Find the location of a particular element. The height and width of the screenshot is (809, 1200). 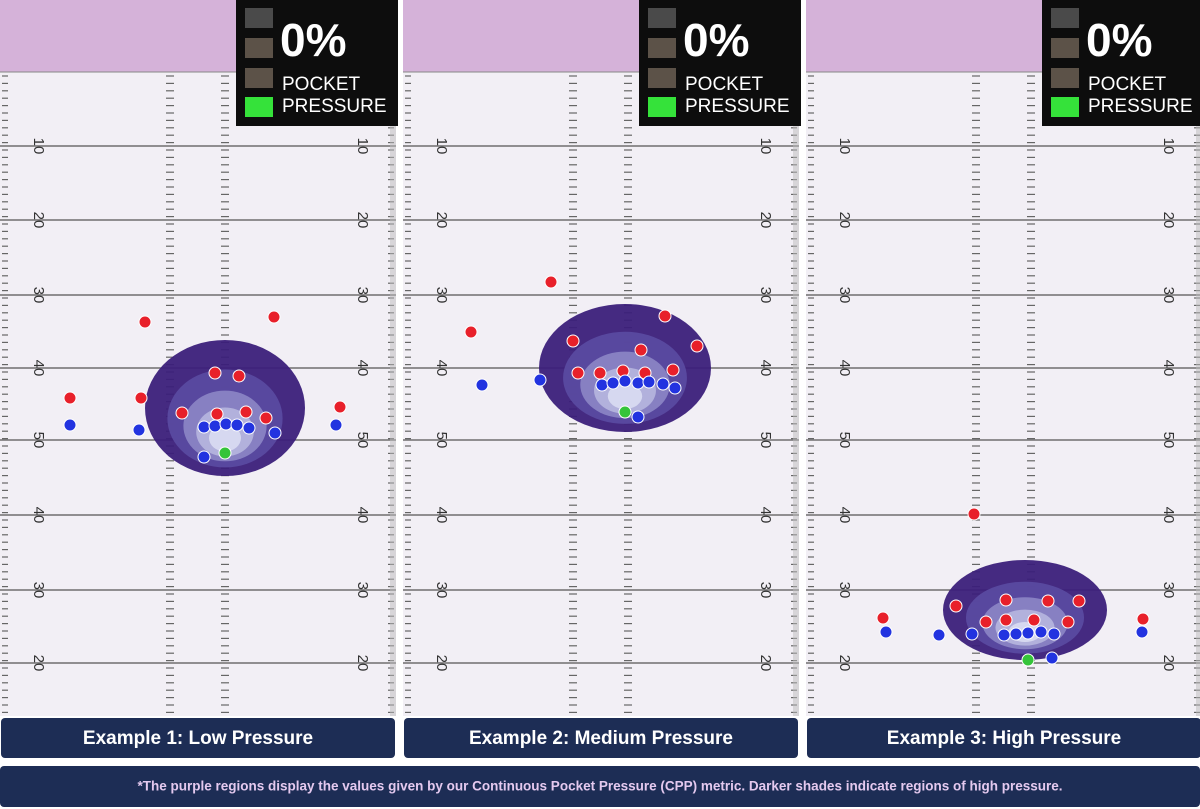

caption: Example 3: High Pressure is located at coordinates (1004, 738).